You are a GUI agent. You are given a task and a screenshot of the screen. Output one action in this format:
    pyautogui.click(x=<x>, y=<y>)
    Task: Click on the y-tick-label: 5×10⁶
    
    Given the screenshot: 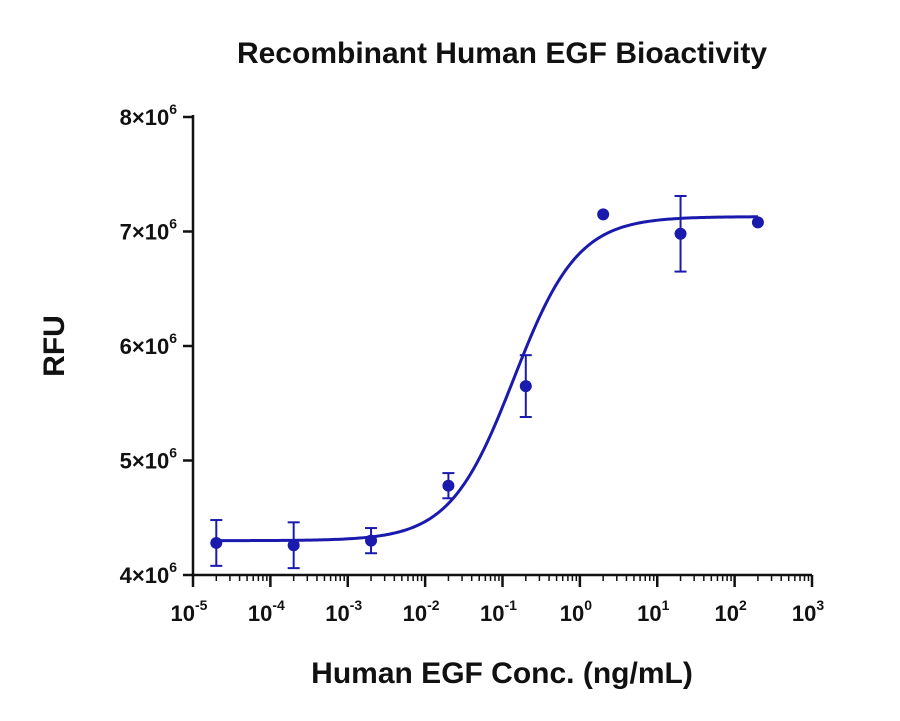 What is the action you would take?
    pyautogui.click(x=149, y=459)
    